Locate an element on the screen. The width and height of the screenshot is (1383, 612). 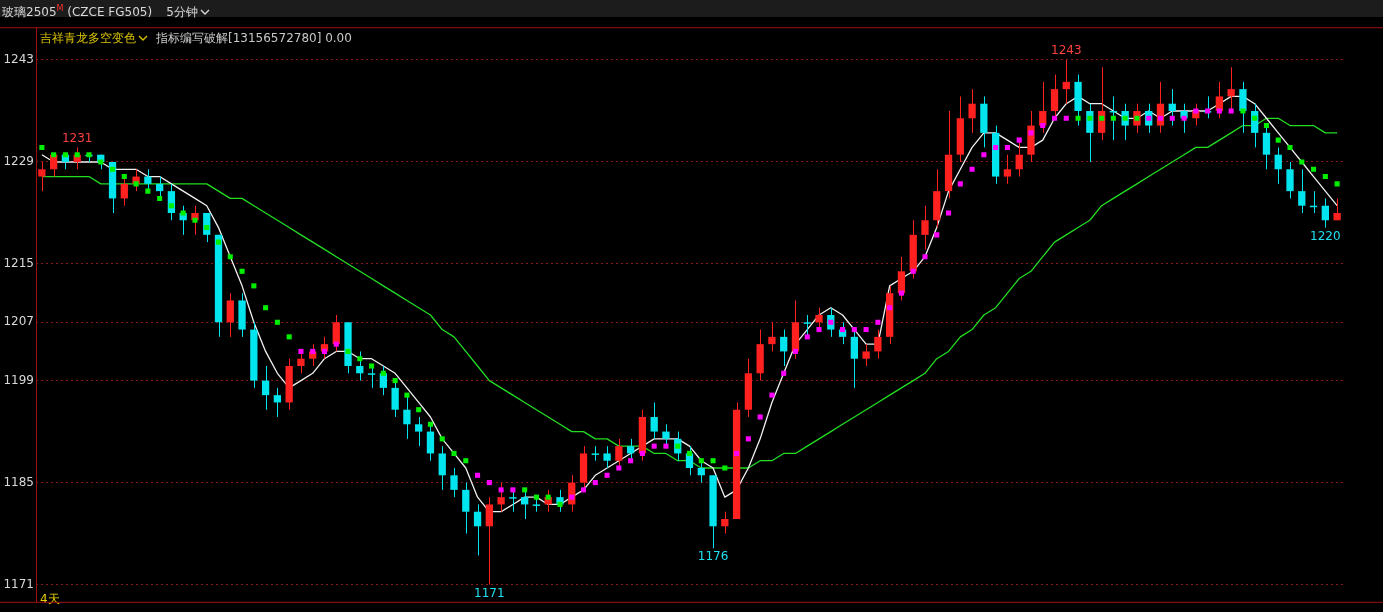
x-axis-title: 4天 is located at coordinates (50, 599).